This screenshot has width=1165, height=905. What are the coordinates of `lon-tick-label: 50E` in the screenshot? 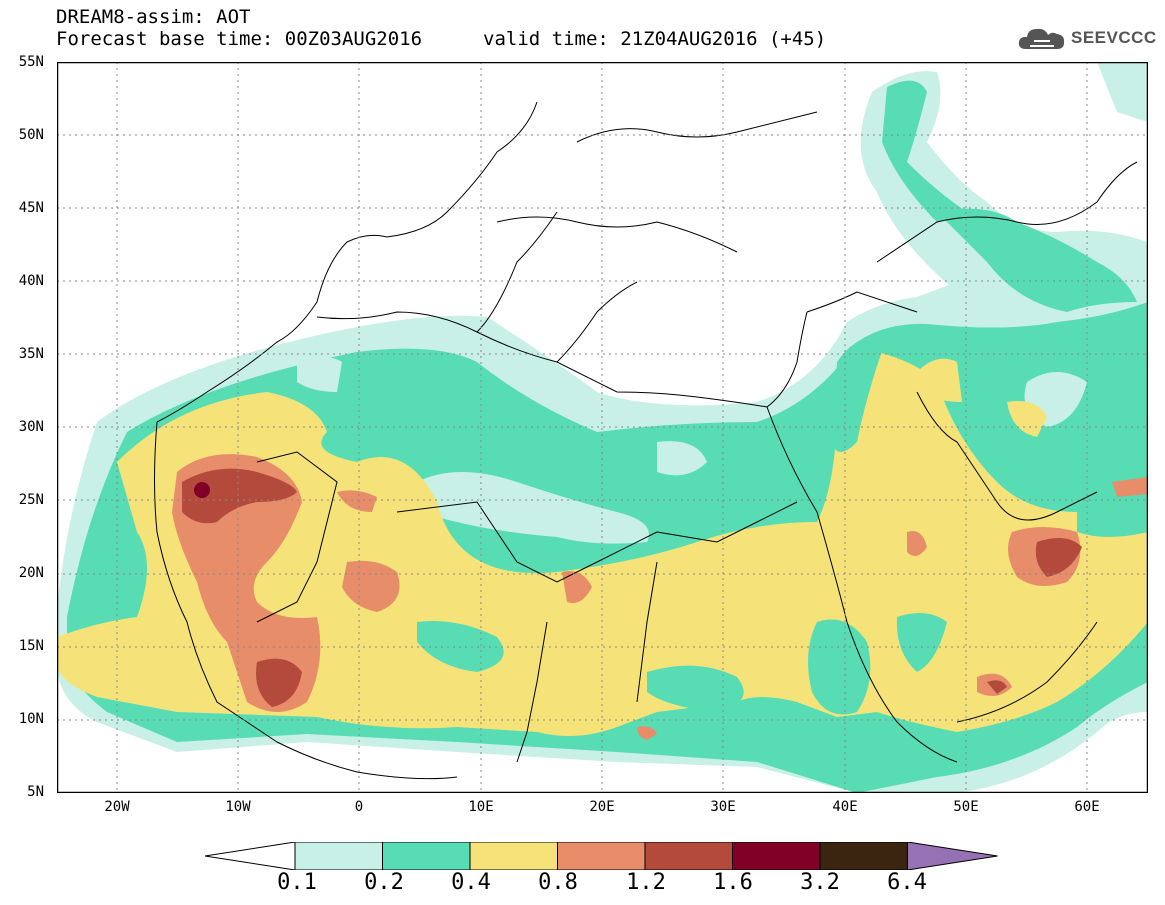 It's located at (966, 807).